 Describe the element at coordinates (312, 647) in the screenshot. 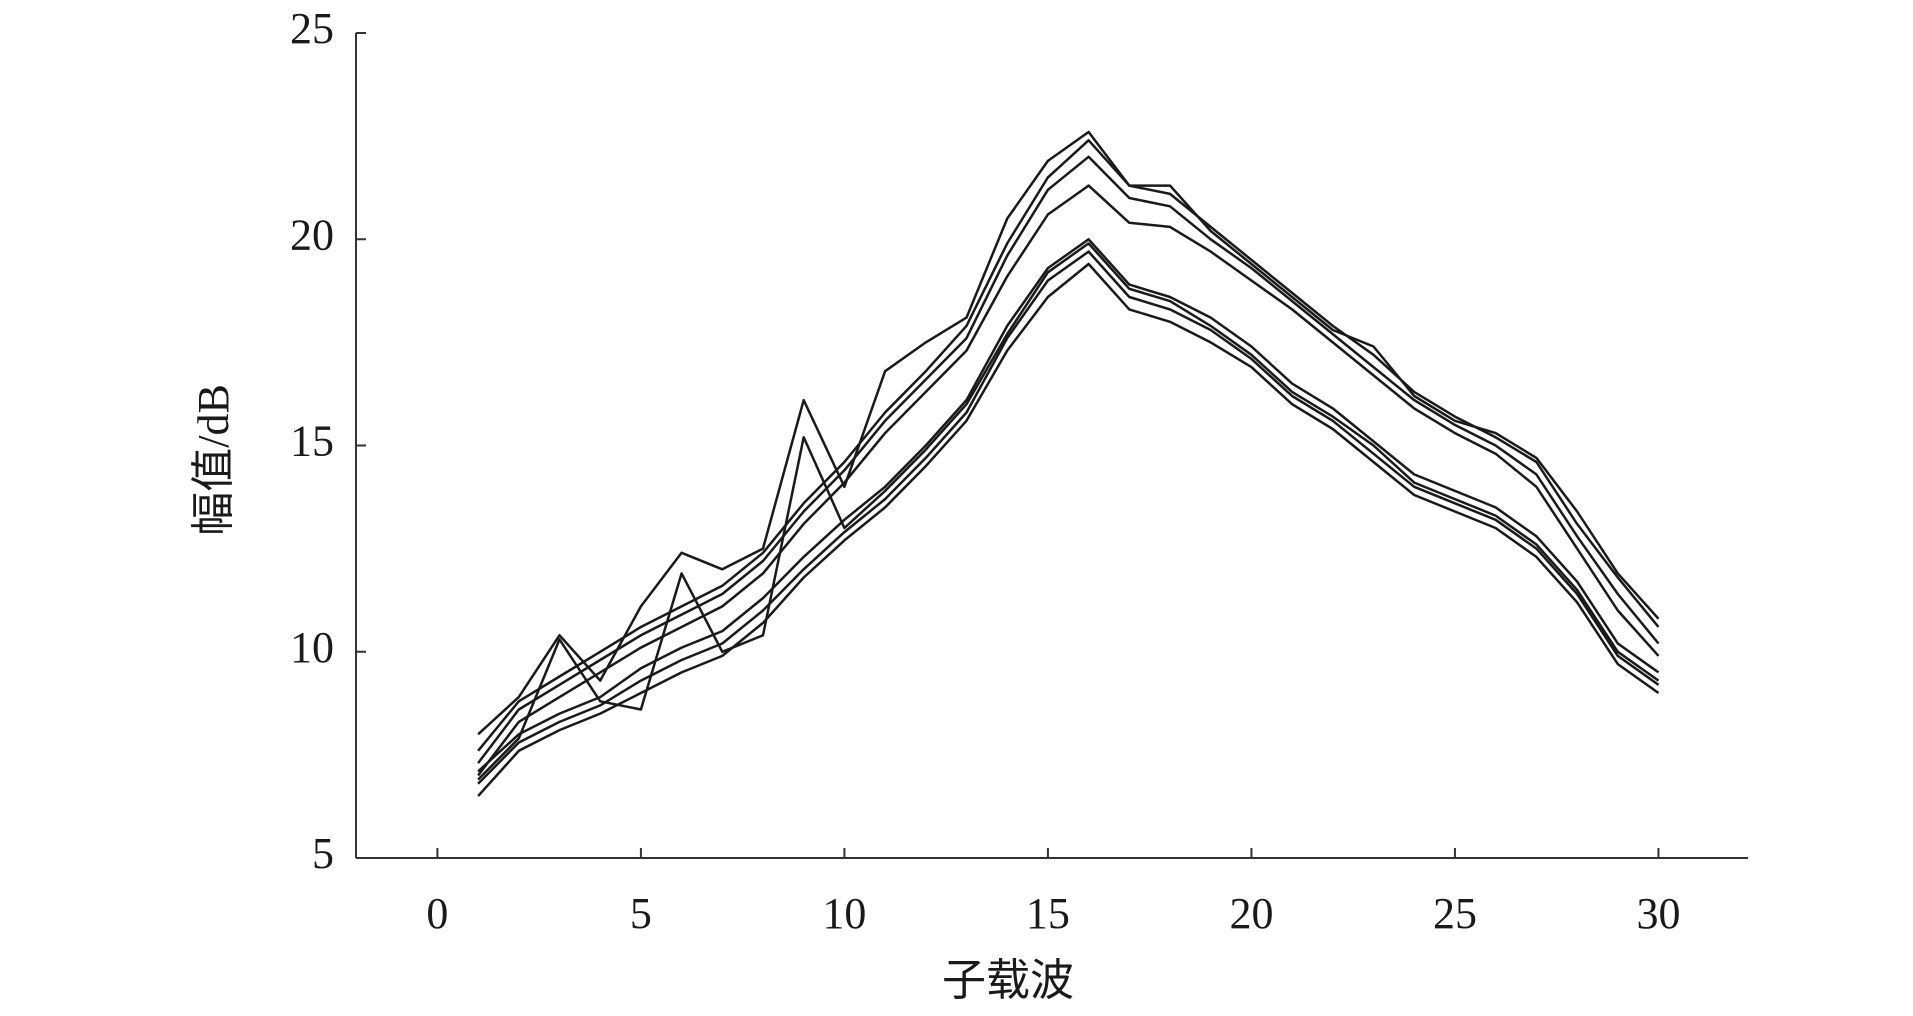

I see `y-tick-label: 10` at that location.